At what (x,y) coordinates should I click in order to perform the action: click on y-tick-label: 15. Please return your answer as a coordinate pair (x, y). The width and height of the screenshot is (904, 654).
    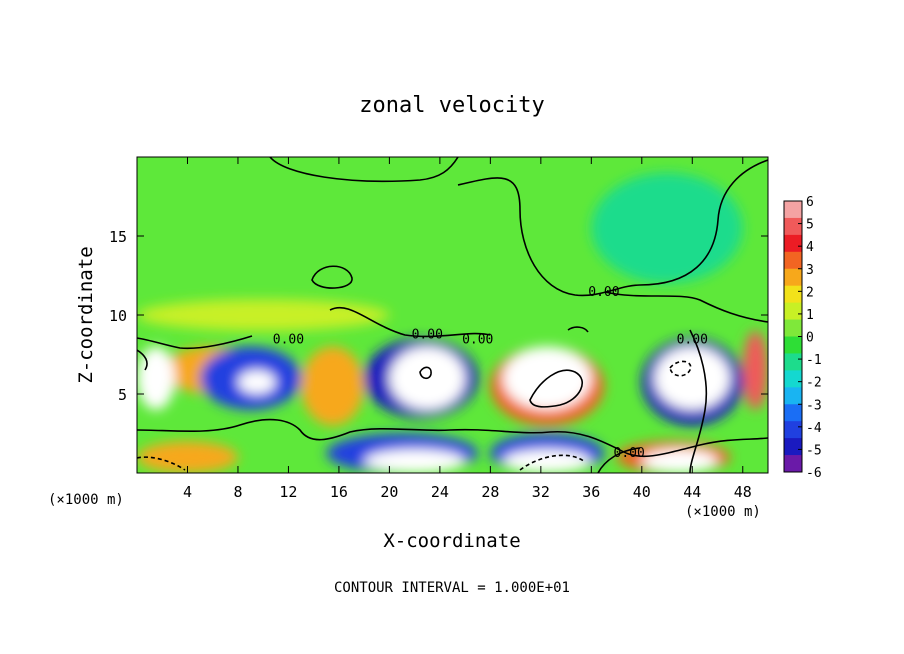
    Looking at the image, I should click on (118, 237).